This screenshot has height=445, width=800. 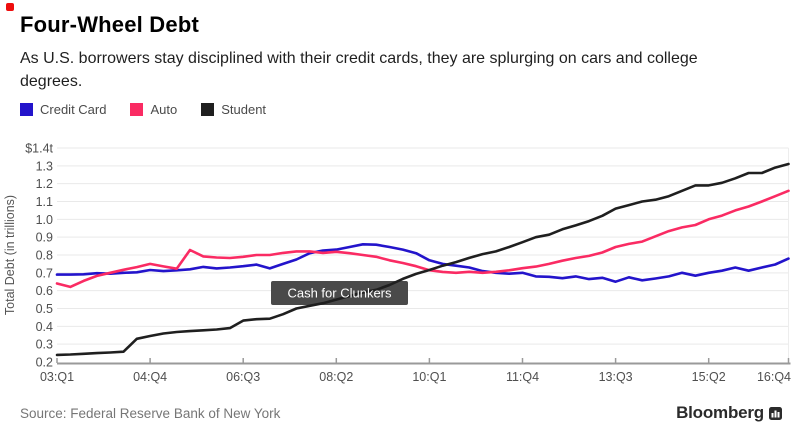 What do you see at coordinates (44, 291) in the screenshot?
I see `y-tick-label: 0.6` at bounding box center [44, 291].